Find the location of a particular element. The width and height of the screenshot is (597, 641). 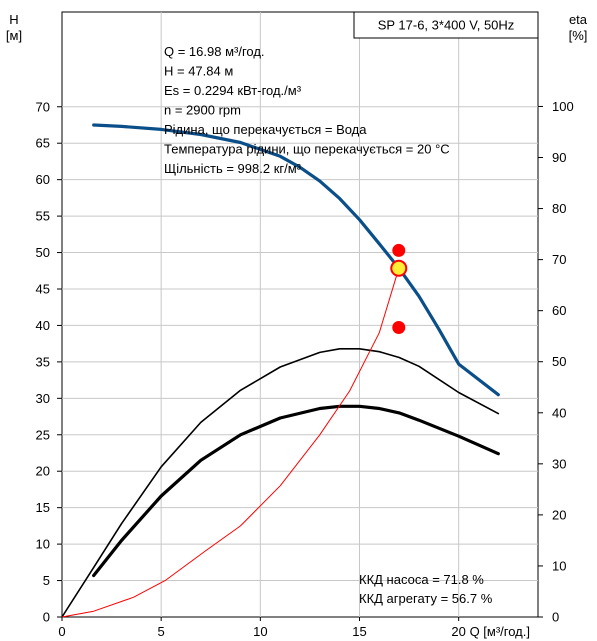

right-axis-title: eta is located at coordinates (578, 19).